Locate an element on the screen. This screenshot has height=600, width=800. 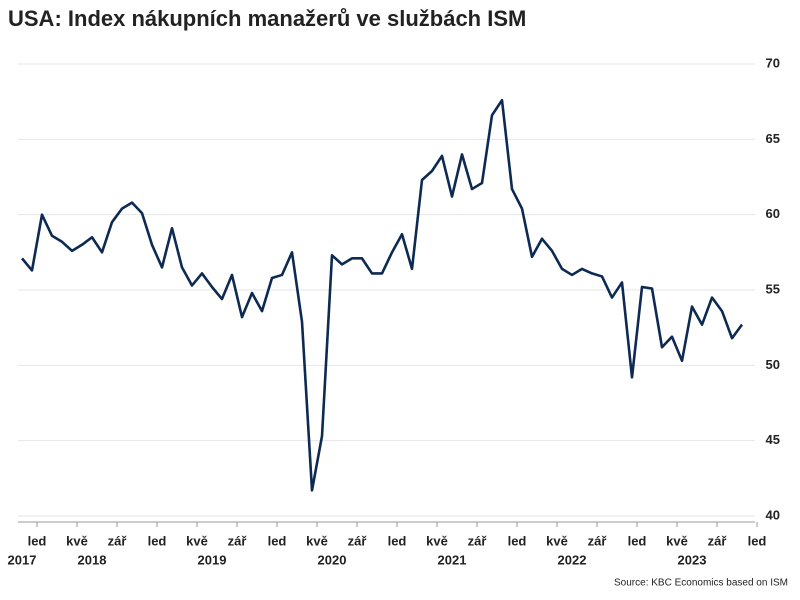
y-tick-label: 70 is located at coordinates (773, 62).